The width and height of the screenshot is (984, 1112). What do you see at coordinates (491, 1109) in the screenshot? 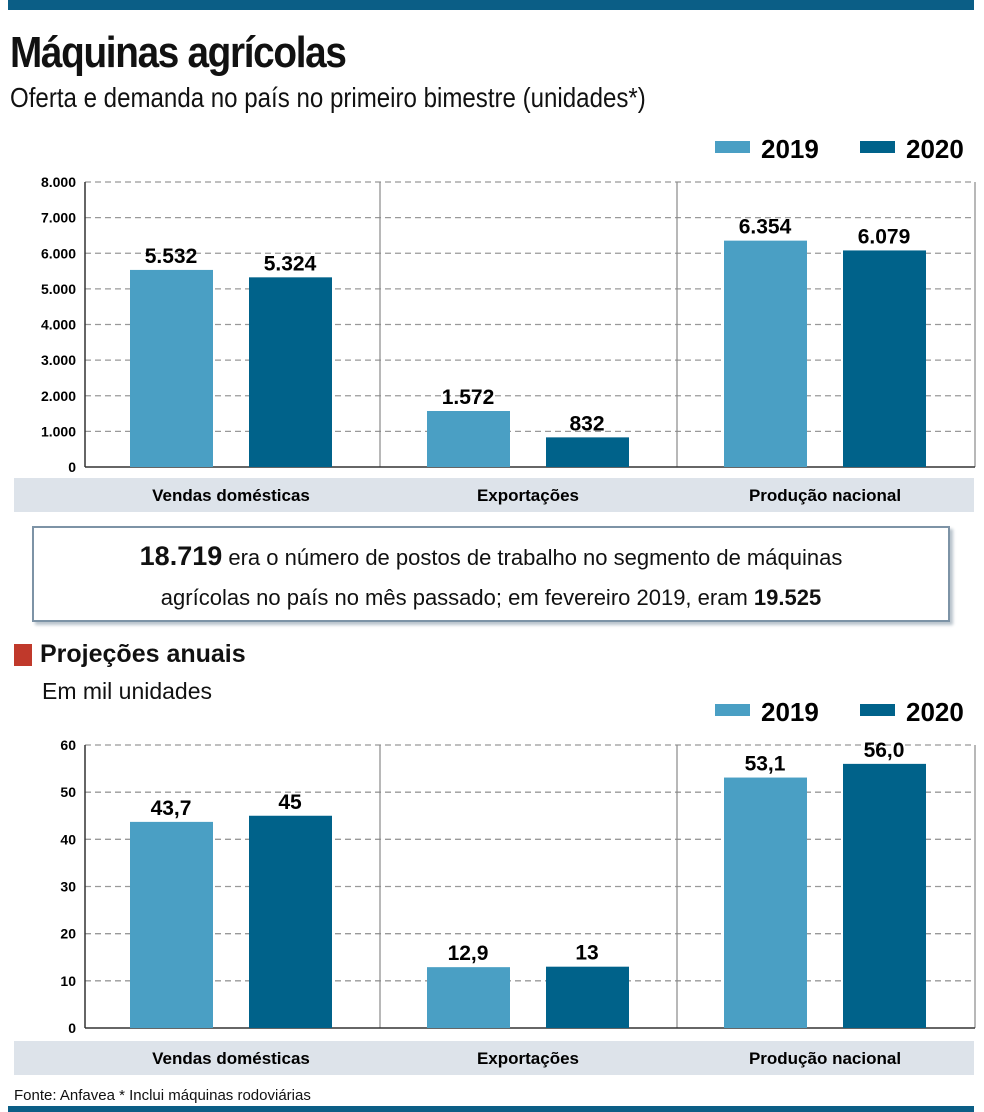
I see `bottom-bar` at bounding box center [491, 1109].